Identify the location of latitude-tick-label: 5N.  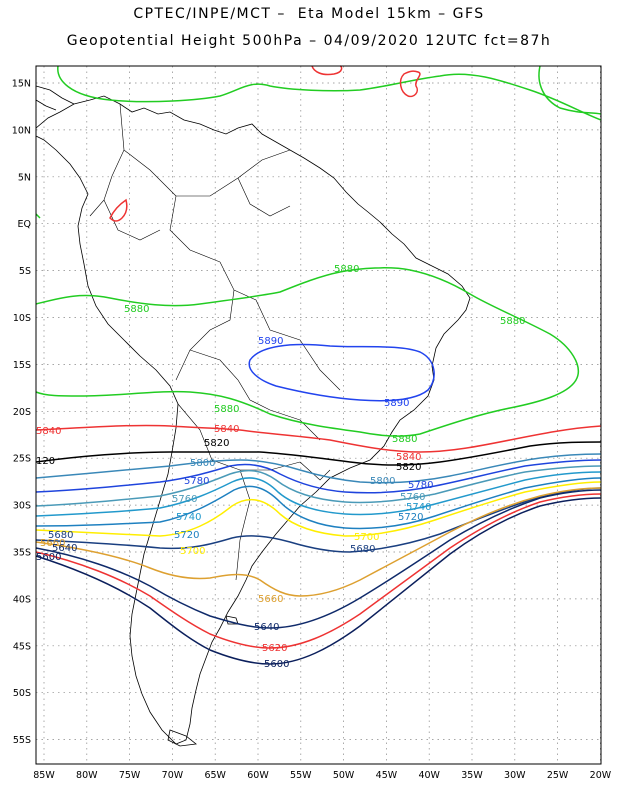
(24, 177).